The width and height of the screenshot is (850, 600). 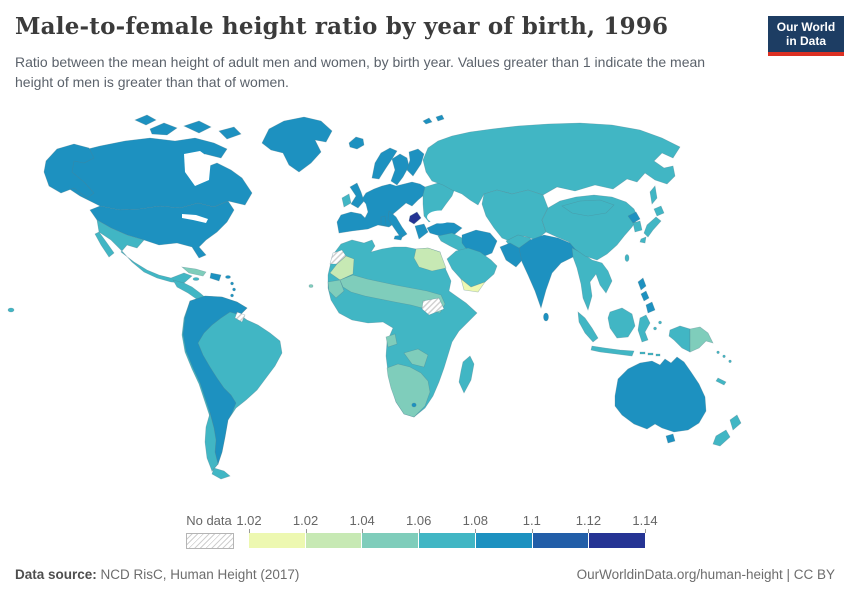 What do you see at coordinates (466, 374) in the screenshot?
I see `map-region-madagascar` at bounding box center [466, 374].